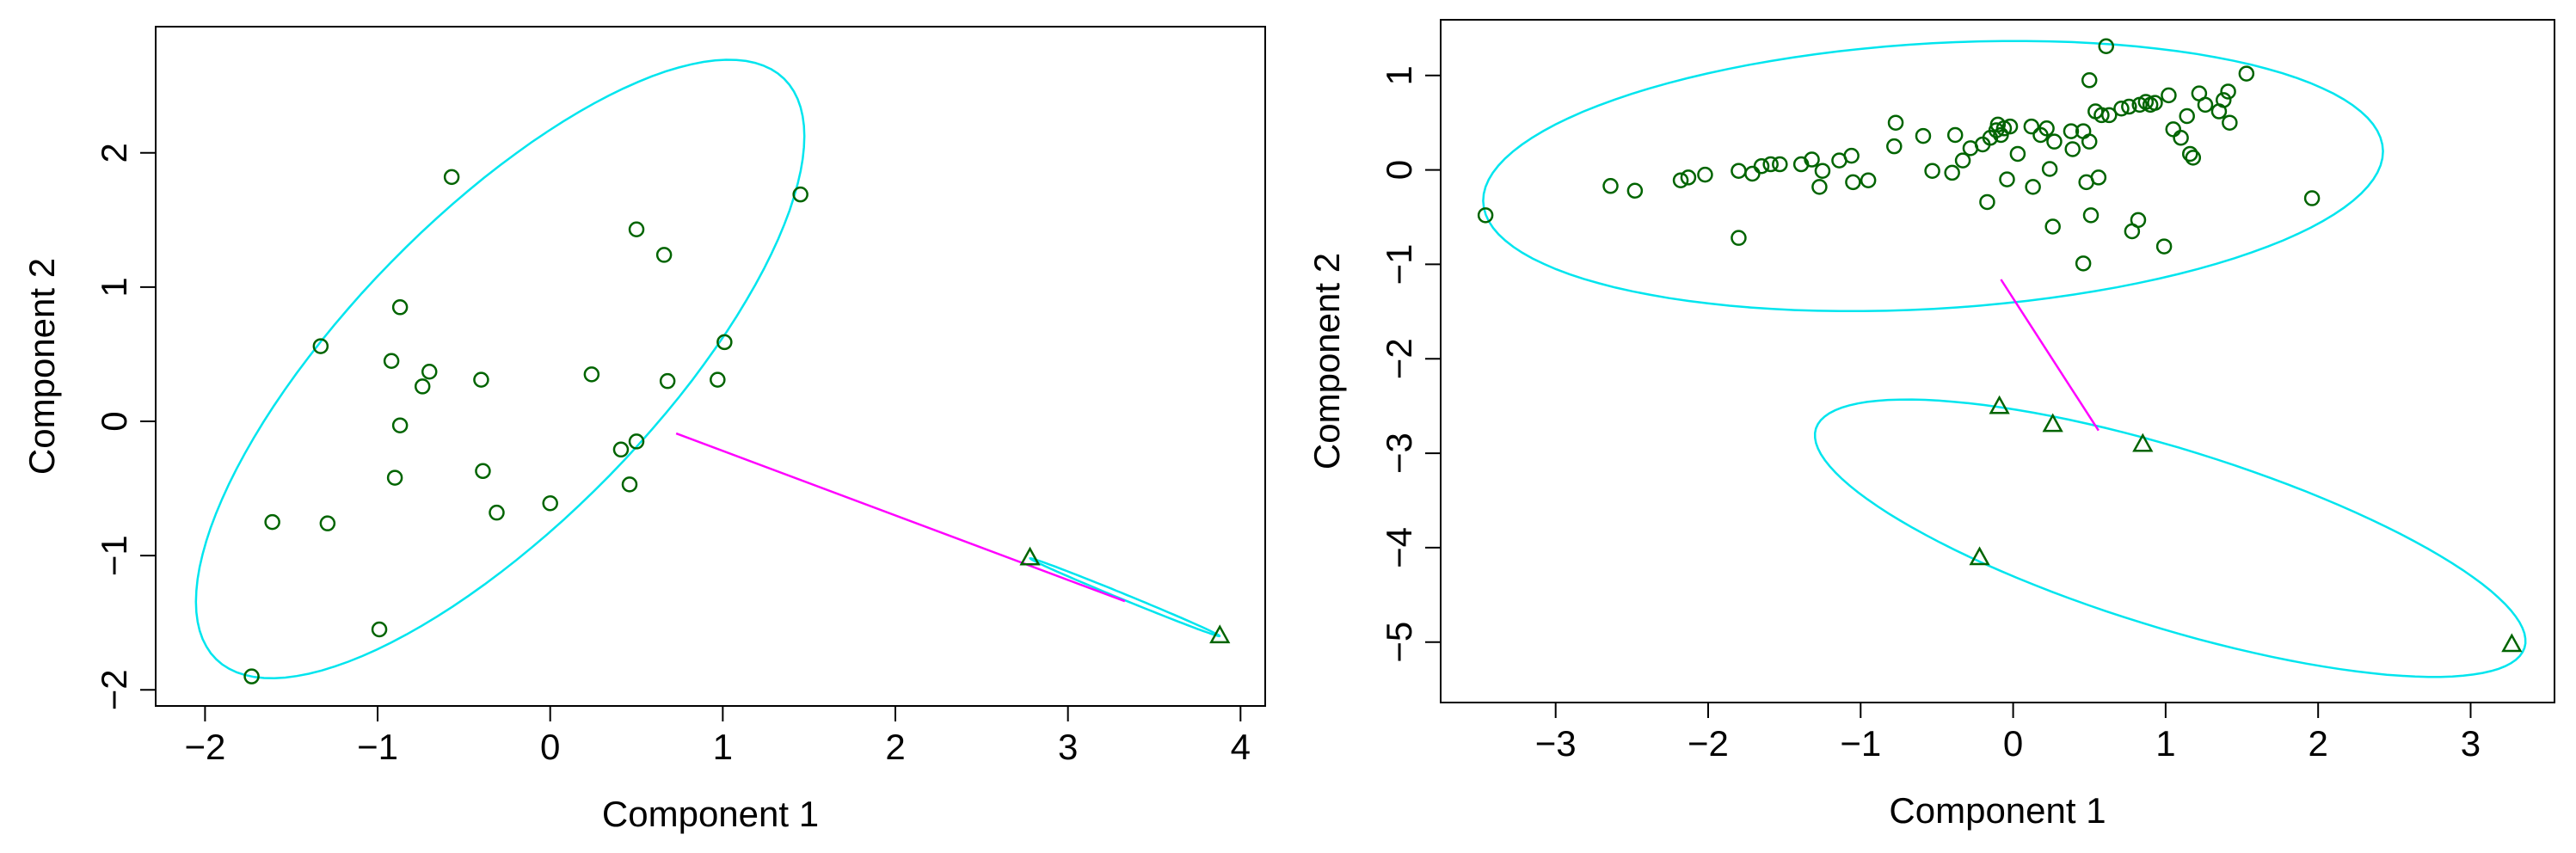  Describe the element at coordinates (1399, 358) in the screenshot. I see `y-tick-label: −2` at that location.